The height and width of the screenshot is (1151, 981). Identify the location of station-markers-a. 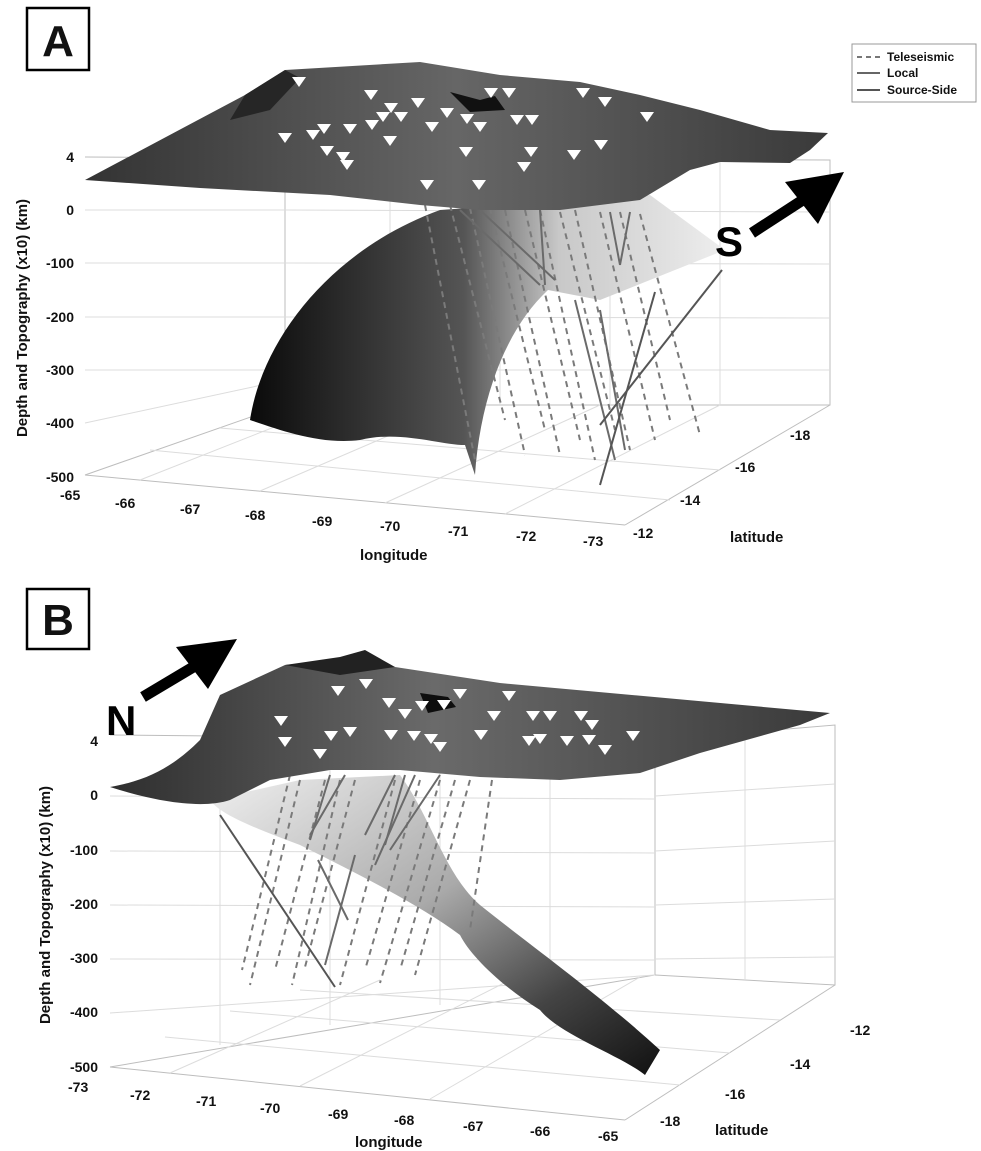
(466, 133).